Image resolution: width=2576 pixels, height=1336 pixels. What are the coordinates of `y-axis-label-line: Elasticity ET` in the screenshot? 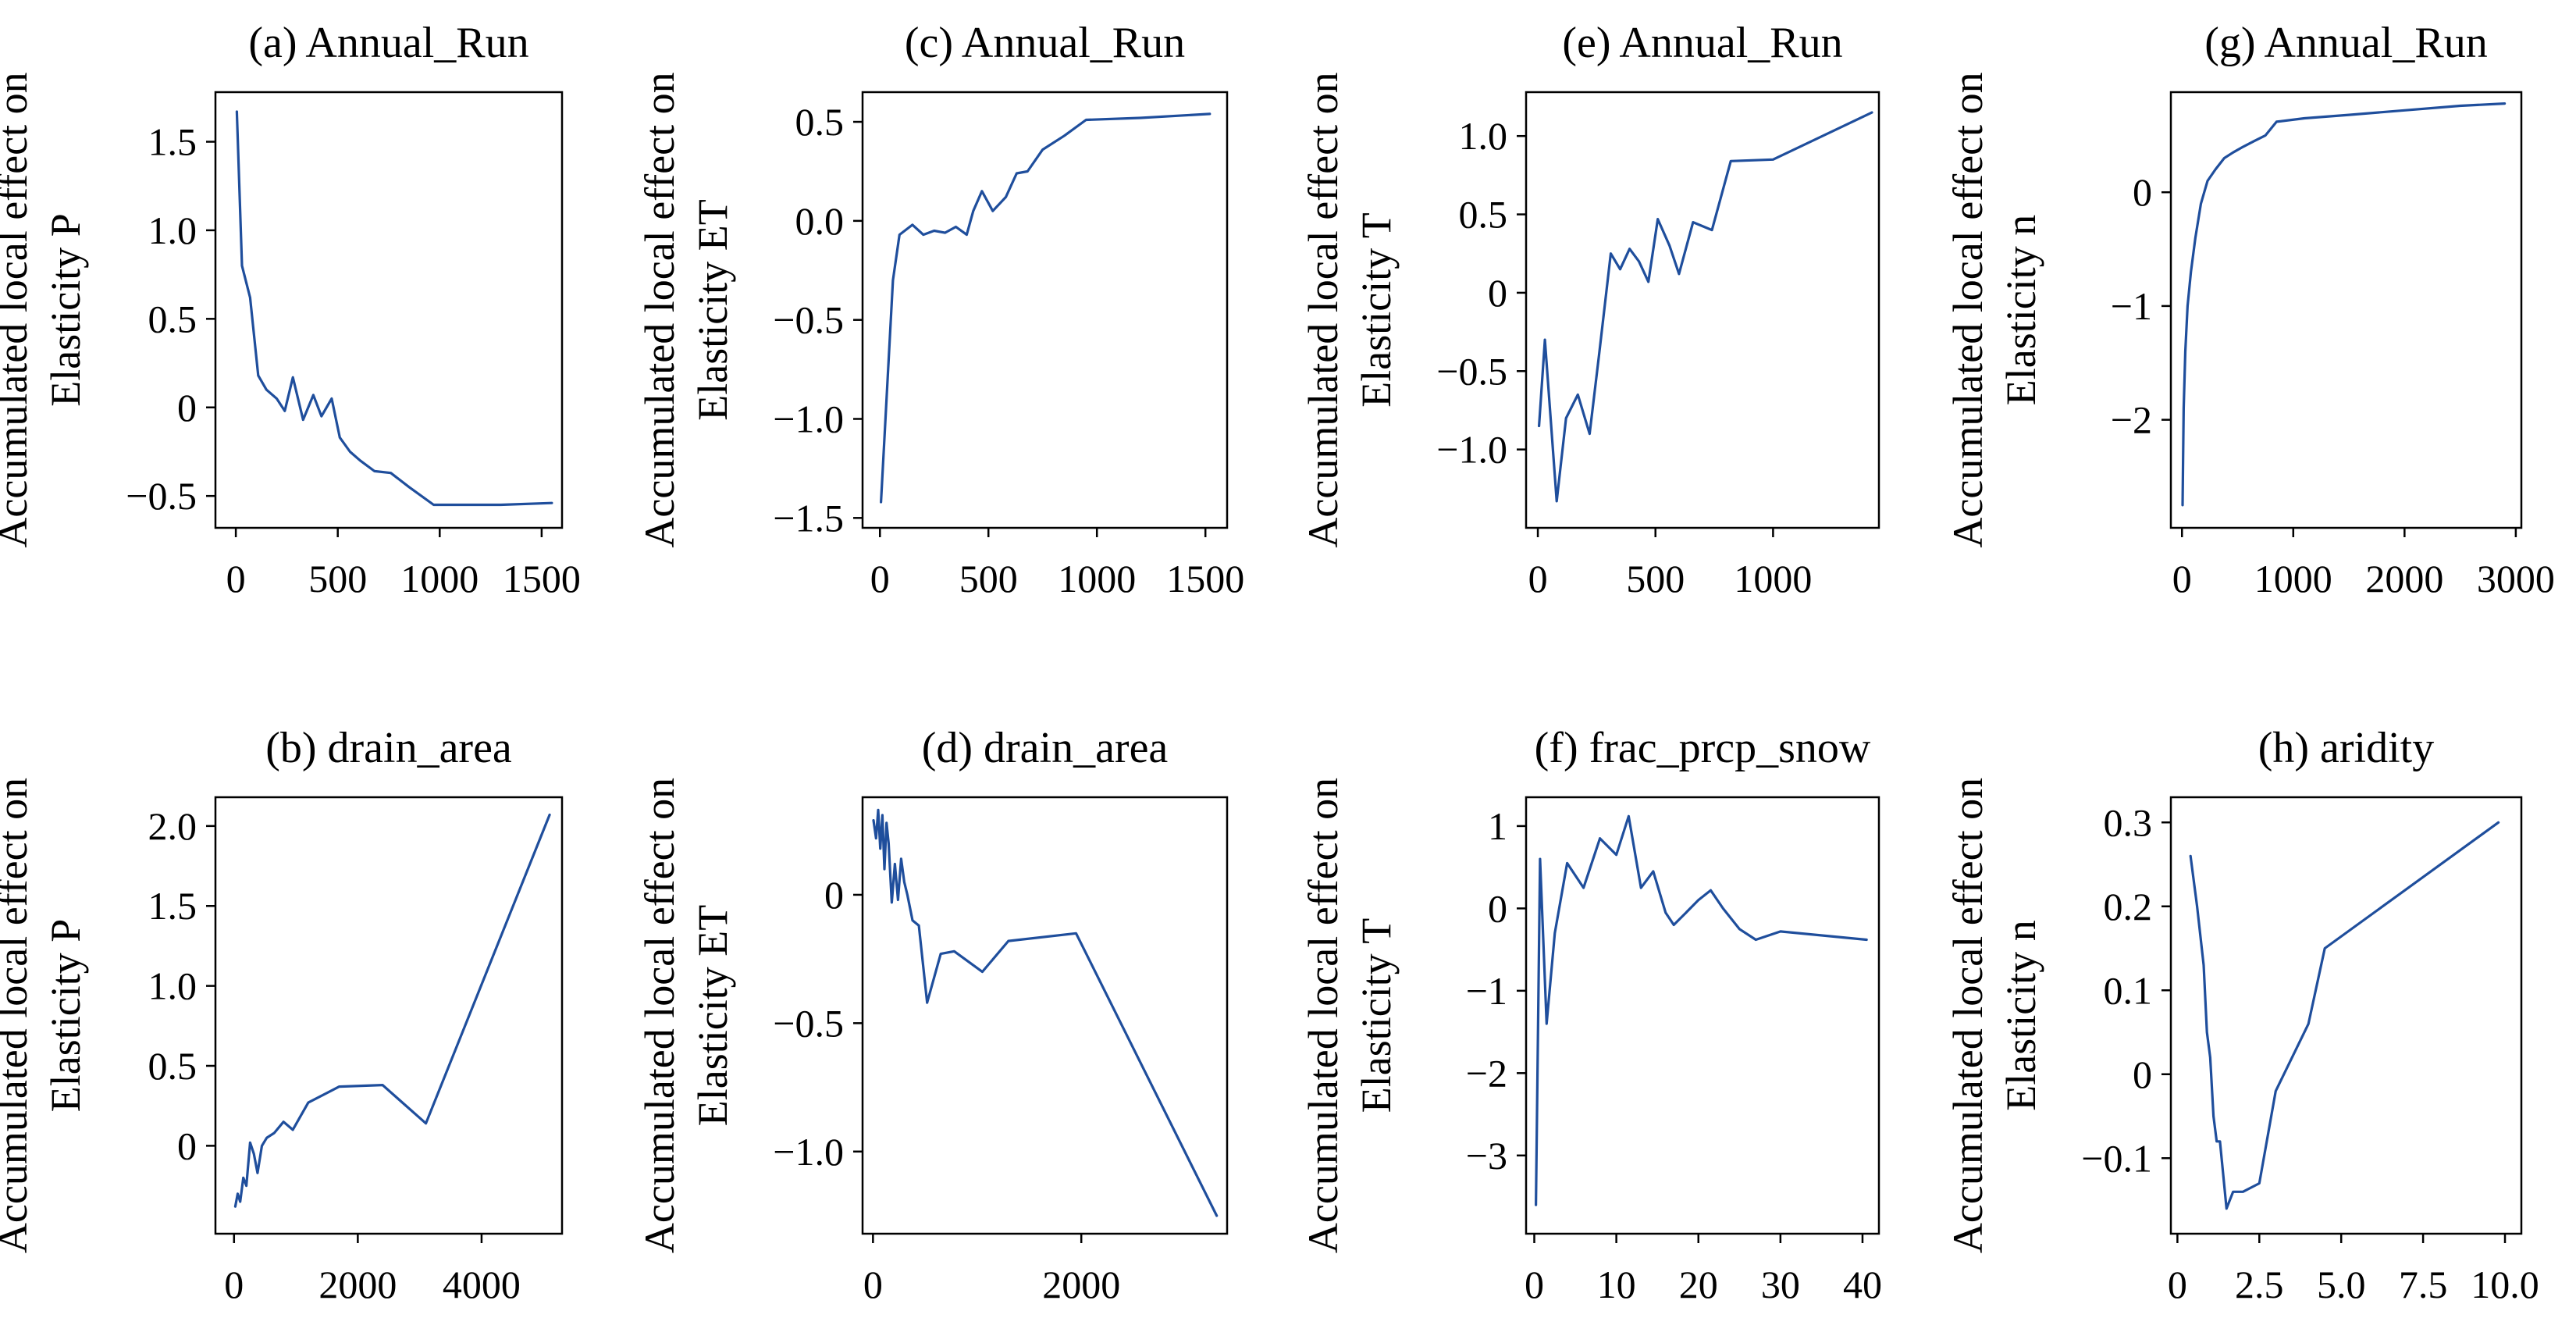 It's located at (712, 309).